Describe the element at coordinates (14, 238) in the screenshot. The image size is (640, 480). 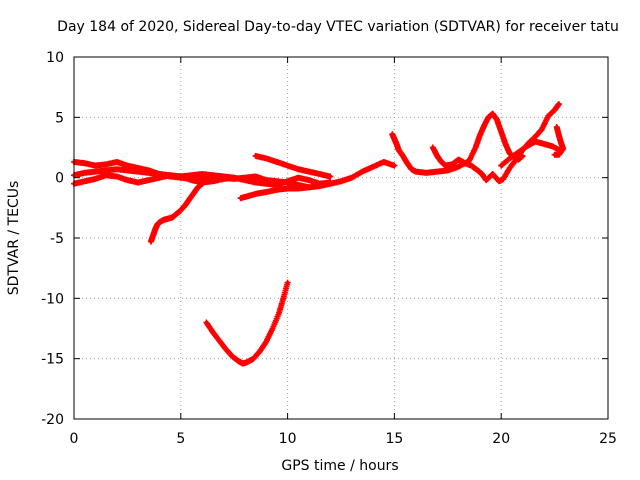
I see `y-axis-label: SDTVAR / TECUs` at that location.